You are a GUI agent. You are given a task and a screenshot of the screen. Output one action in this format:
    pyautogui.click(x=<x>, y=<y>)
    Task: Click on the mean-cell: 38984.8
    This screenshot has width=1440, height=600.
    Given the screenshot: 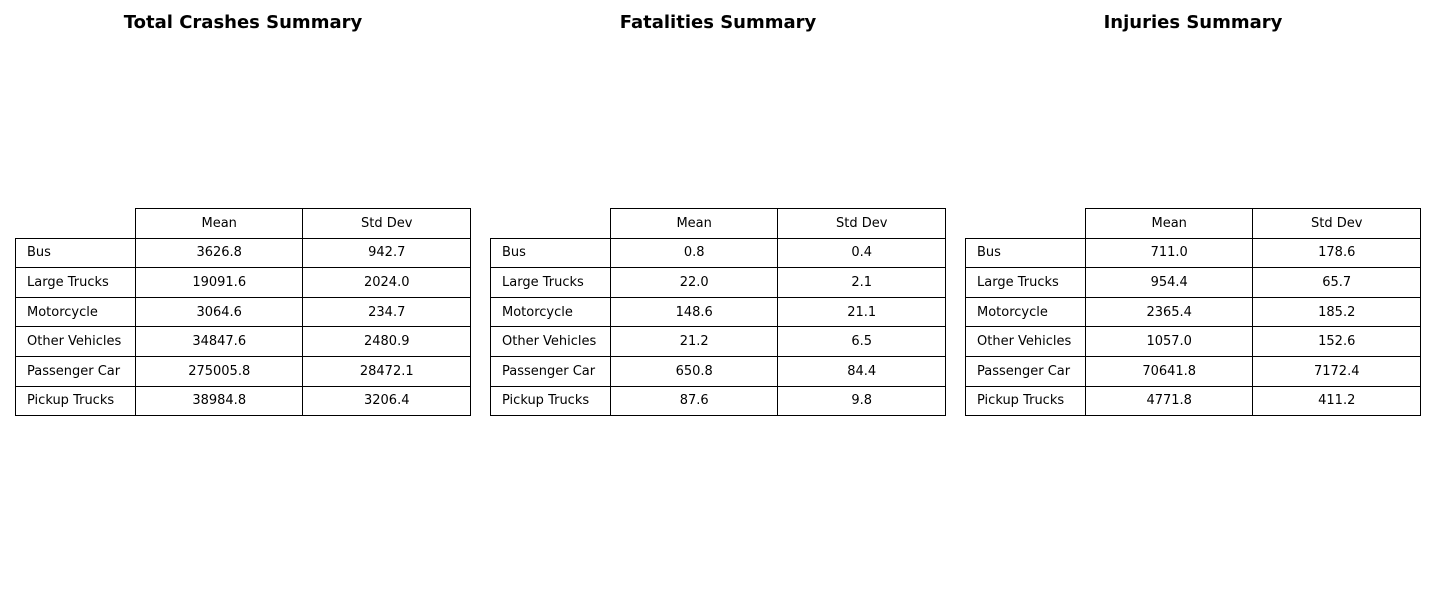 What is the action you would take?
    pyautogui.click(x=219, y=401)
    